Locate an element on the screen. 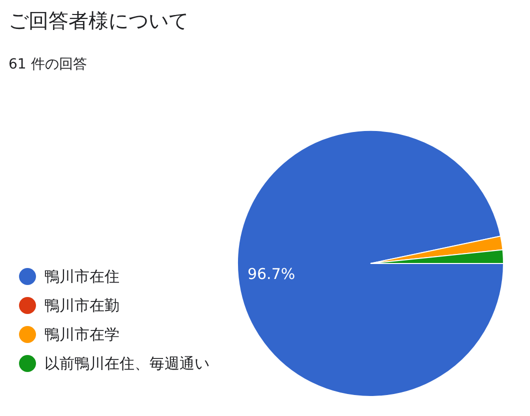 The image size is (530, 416). chart-subtitle: 61 件の回答 is located at coordinates (47, 64).